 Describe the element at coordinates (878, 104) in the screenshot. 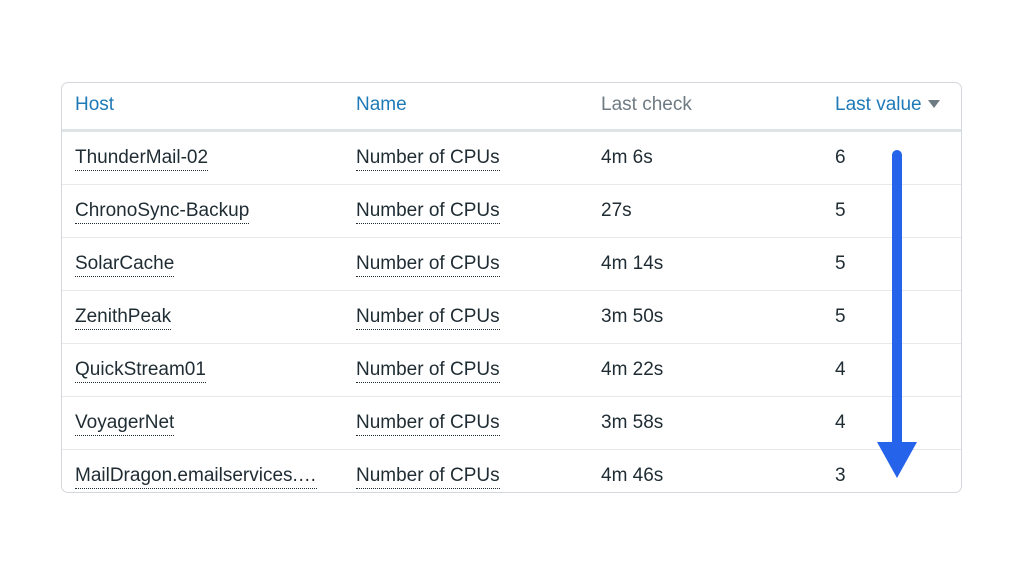

I see `column-header-last-value-label: Last value` at that location.